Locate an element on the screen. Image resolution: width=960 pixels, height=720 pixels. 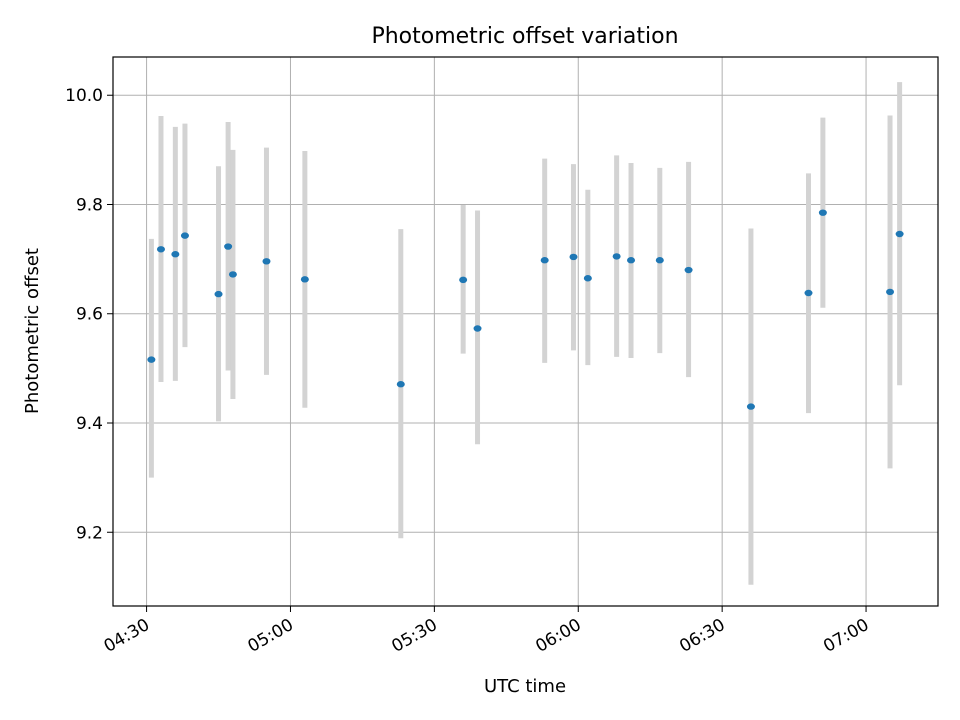
y-axis-label: Photometric offset is located at coordinates (32, 331).